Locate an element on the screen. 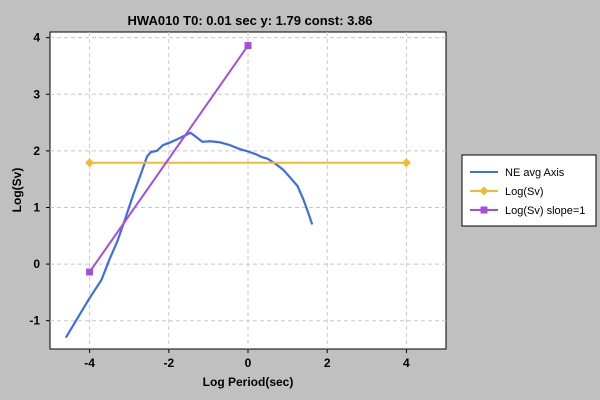  y-tick-label: 0 is located at coordinates (36, 264).